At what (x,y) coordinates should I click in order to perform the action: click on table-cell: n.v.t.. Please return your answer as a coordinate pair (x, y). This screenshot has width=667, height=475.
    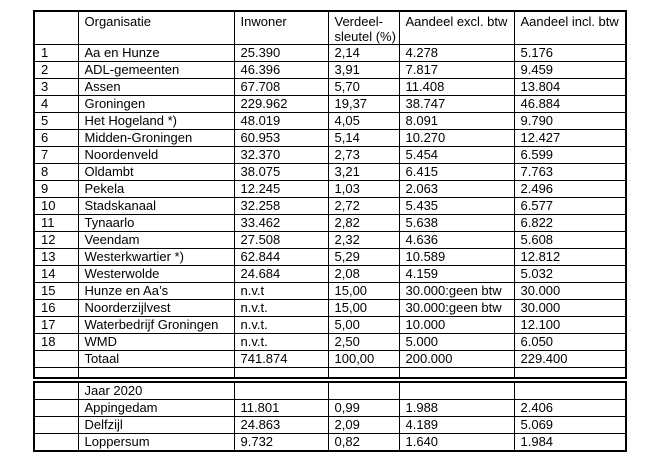
    Looking at the image, I should click on (281, 325).